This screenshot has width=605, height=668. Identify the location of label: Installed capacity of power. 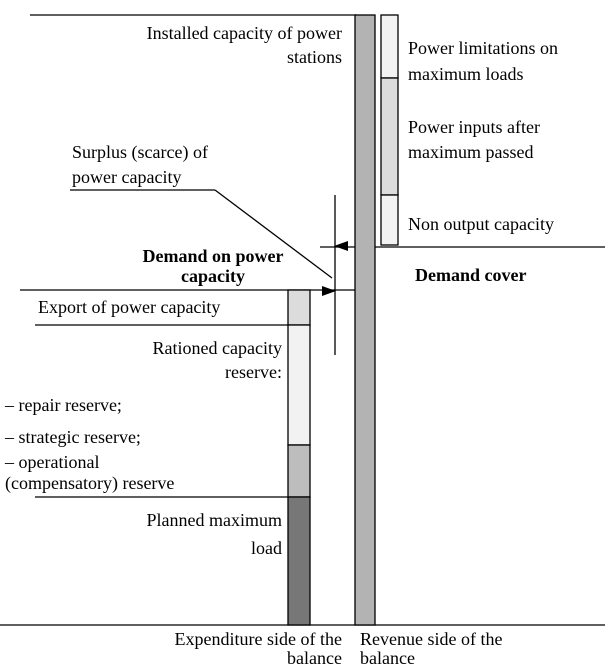
(244, 33).